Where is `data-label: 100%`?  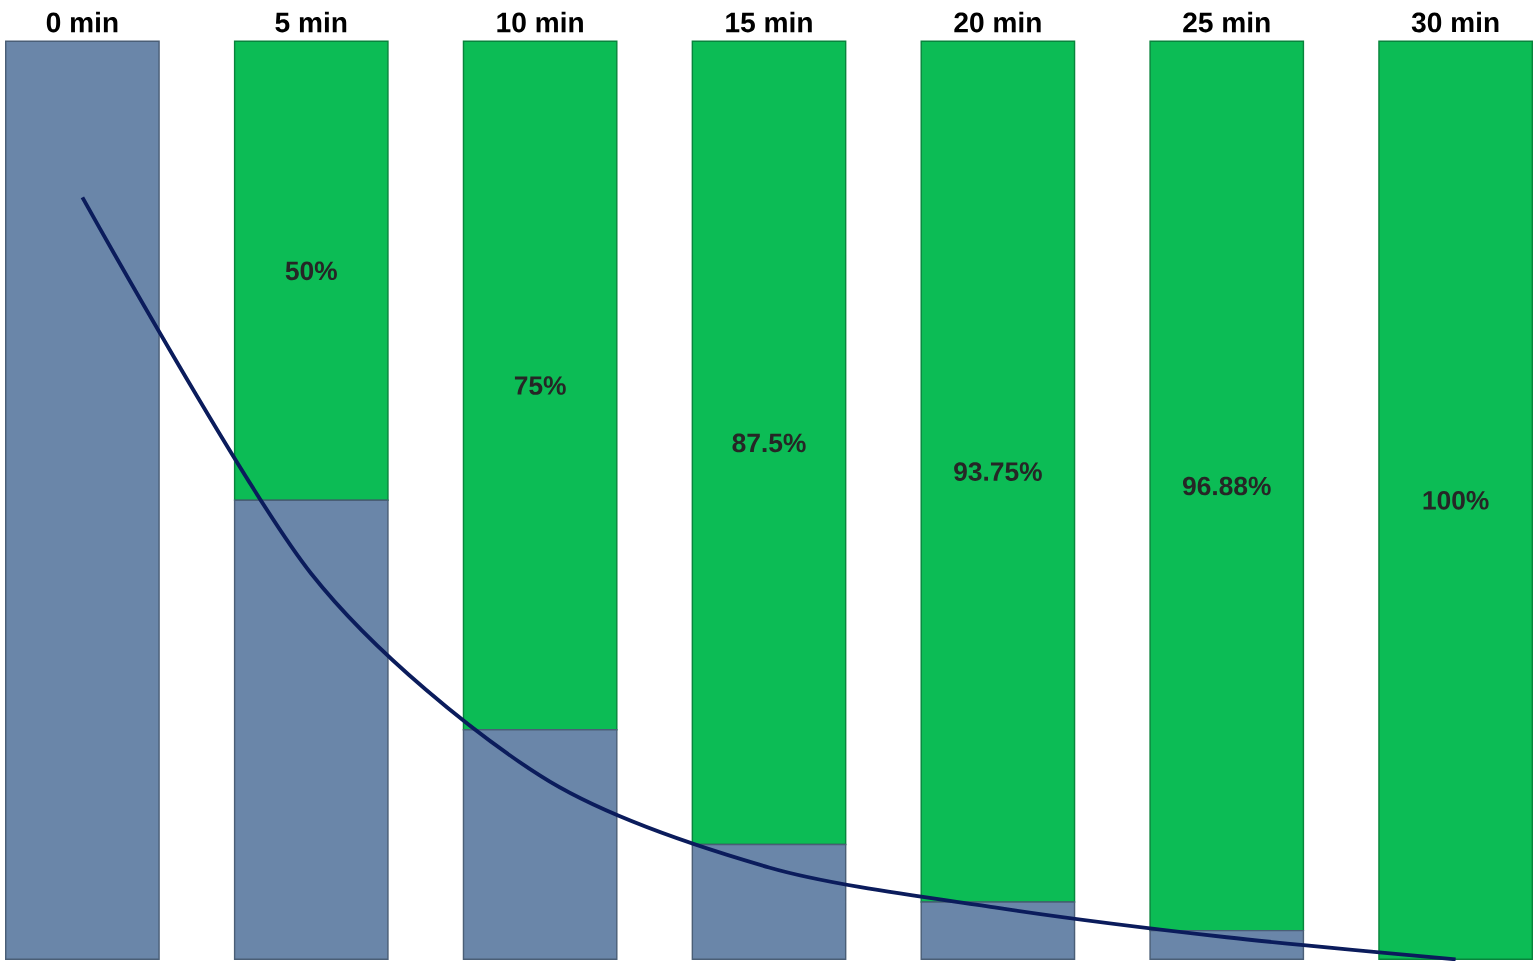 data-label: 100% is located at coordinates (1456, 500).